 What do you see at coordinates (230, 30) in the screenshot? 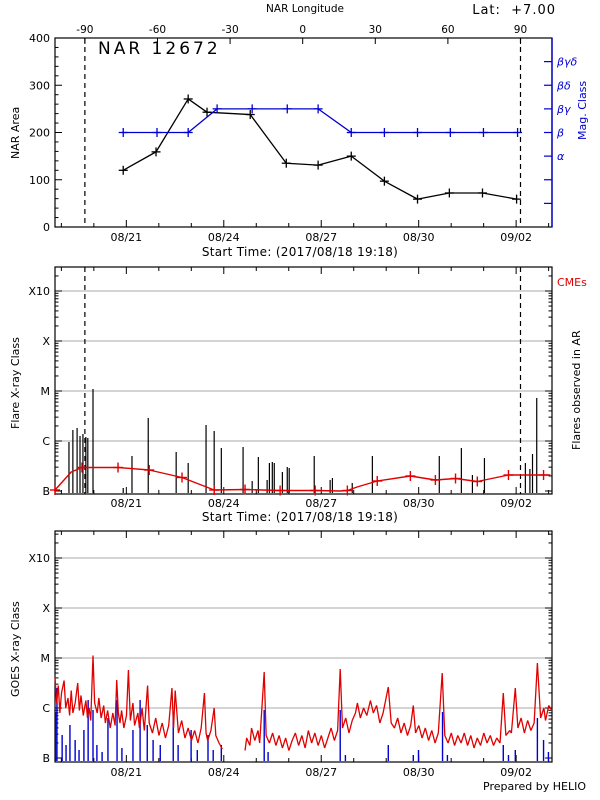
I see `svg-text: -30` at bounding box center [230, 30].